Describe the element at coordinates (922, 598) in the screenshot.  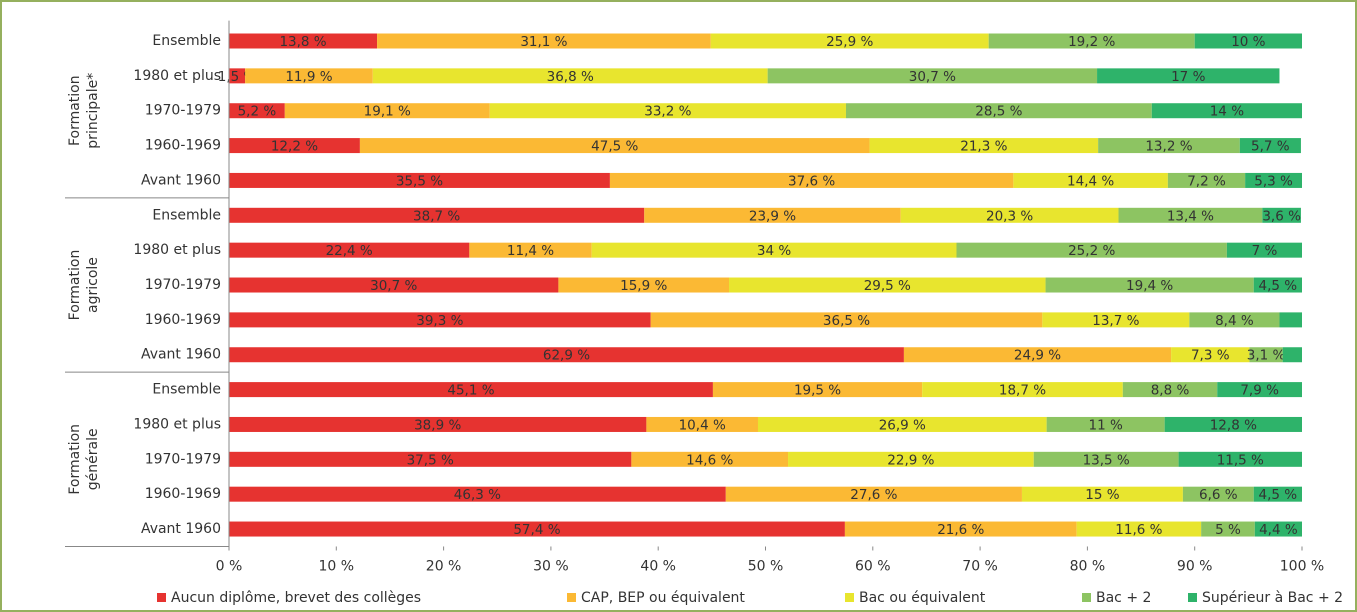
I see `legend-label: Bac ou équivalent` at that location.